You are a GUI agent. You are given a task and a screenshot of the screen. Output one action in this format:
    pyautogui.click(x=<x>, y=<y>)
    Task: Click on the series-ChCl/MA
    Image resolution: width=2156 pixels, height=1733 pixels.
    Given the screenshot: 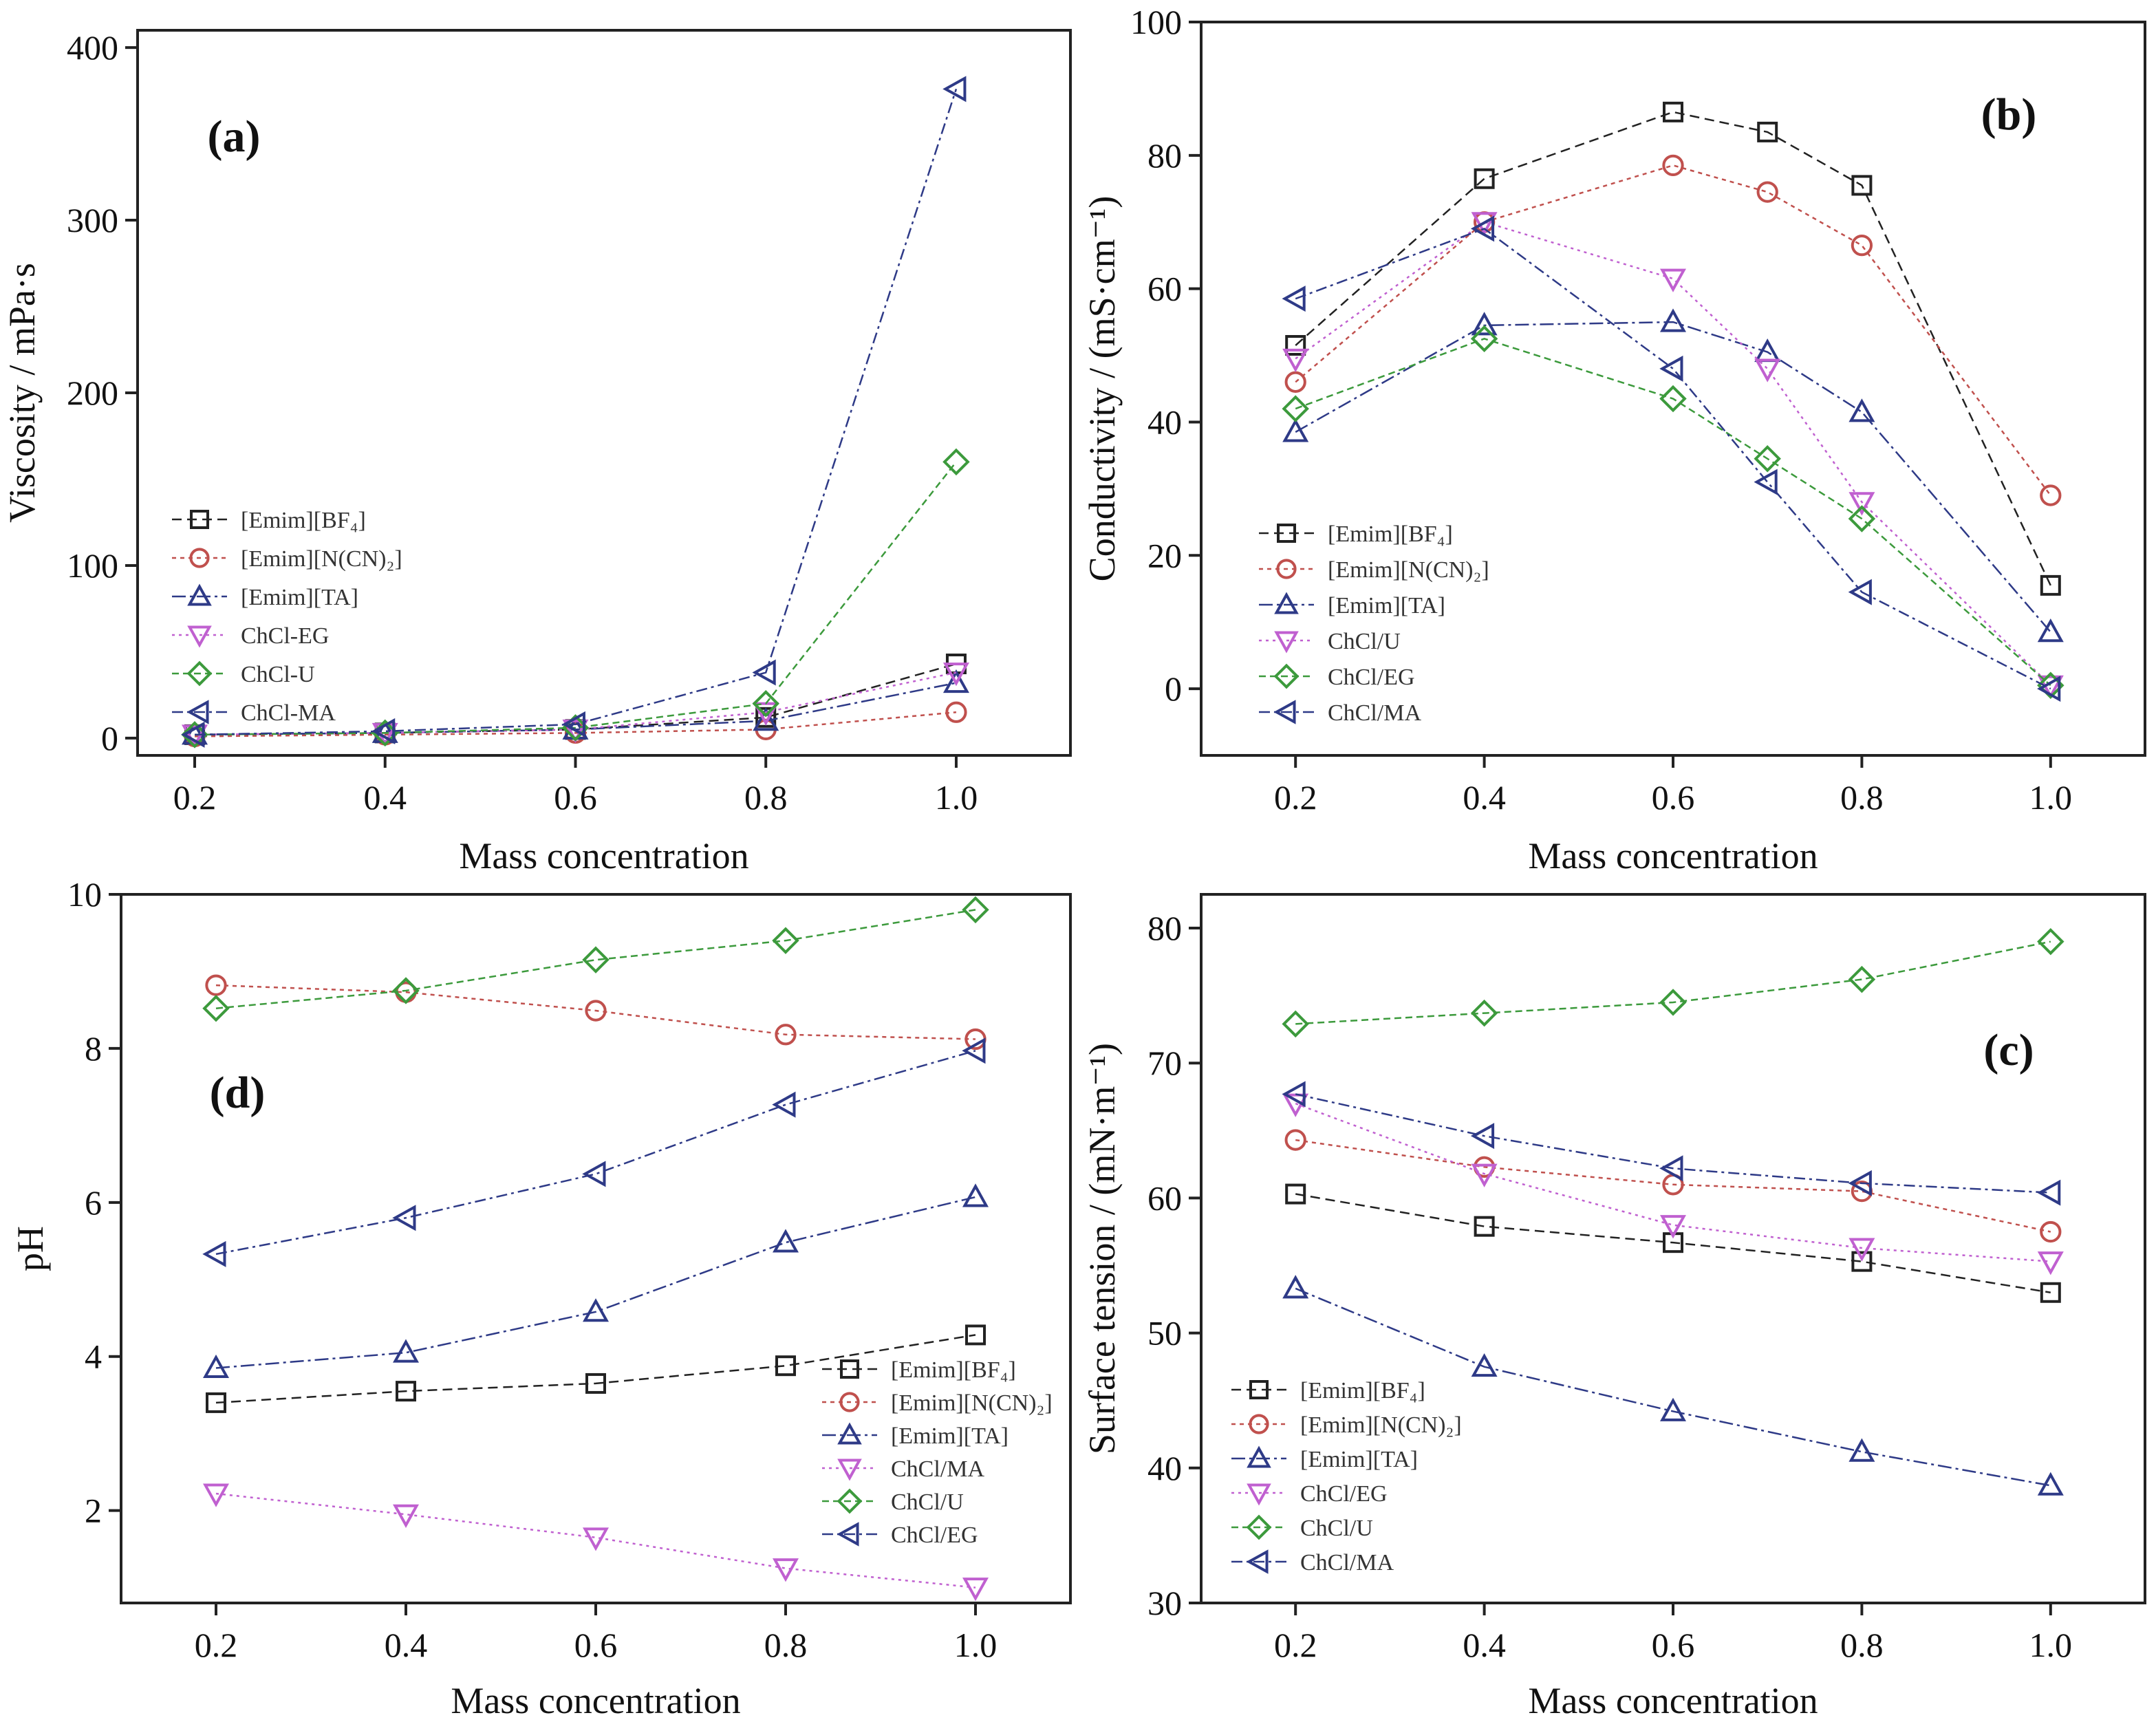 What is the action you would take?
    pyautogui.click(x=596, y=1543)
    